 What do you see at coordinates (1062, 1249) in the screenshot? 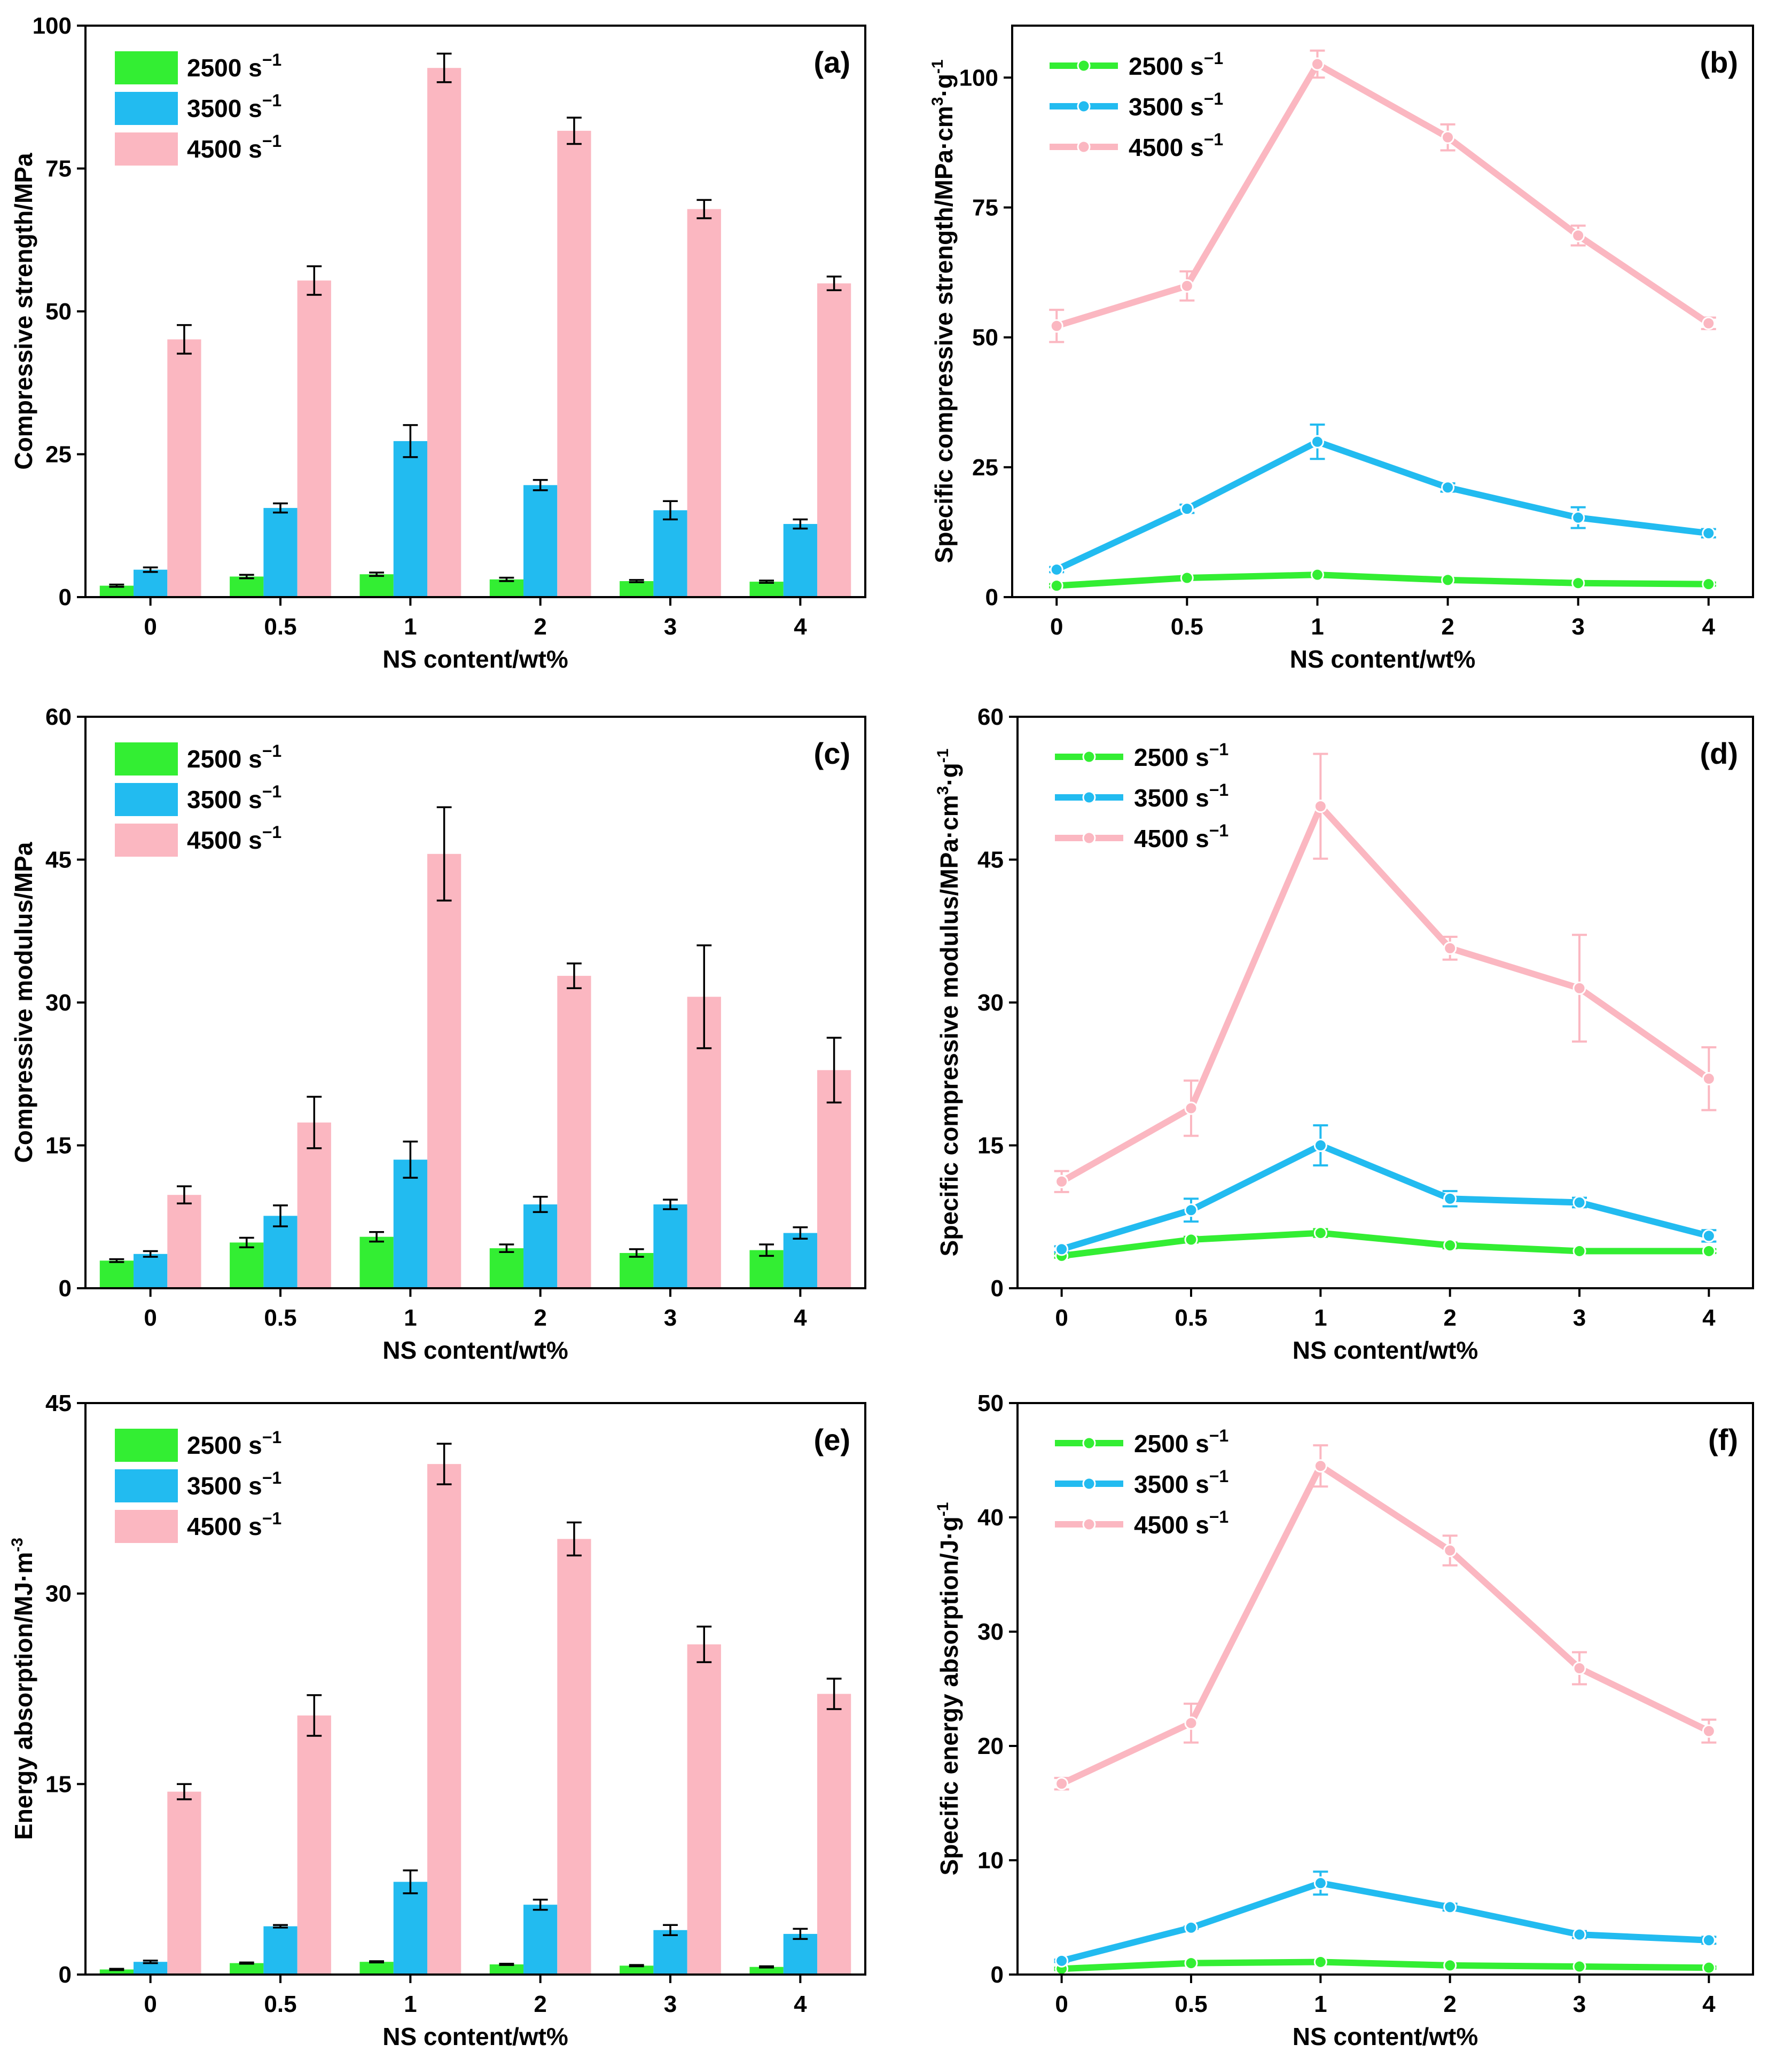
I see `data-point-d-s1-c0` at bounding box center [1062, 1249].